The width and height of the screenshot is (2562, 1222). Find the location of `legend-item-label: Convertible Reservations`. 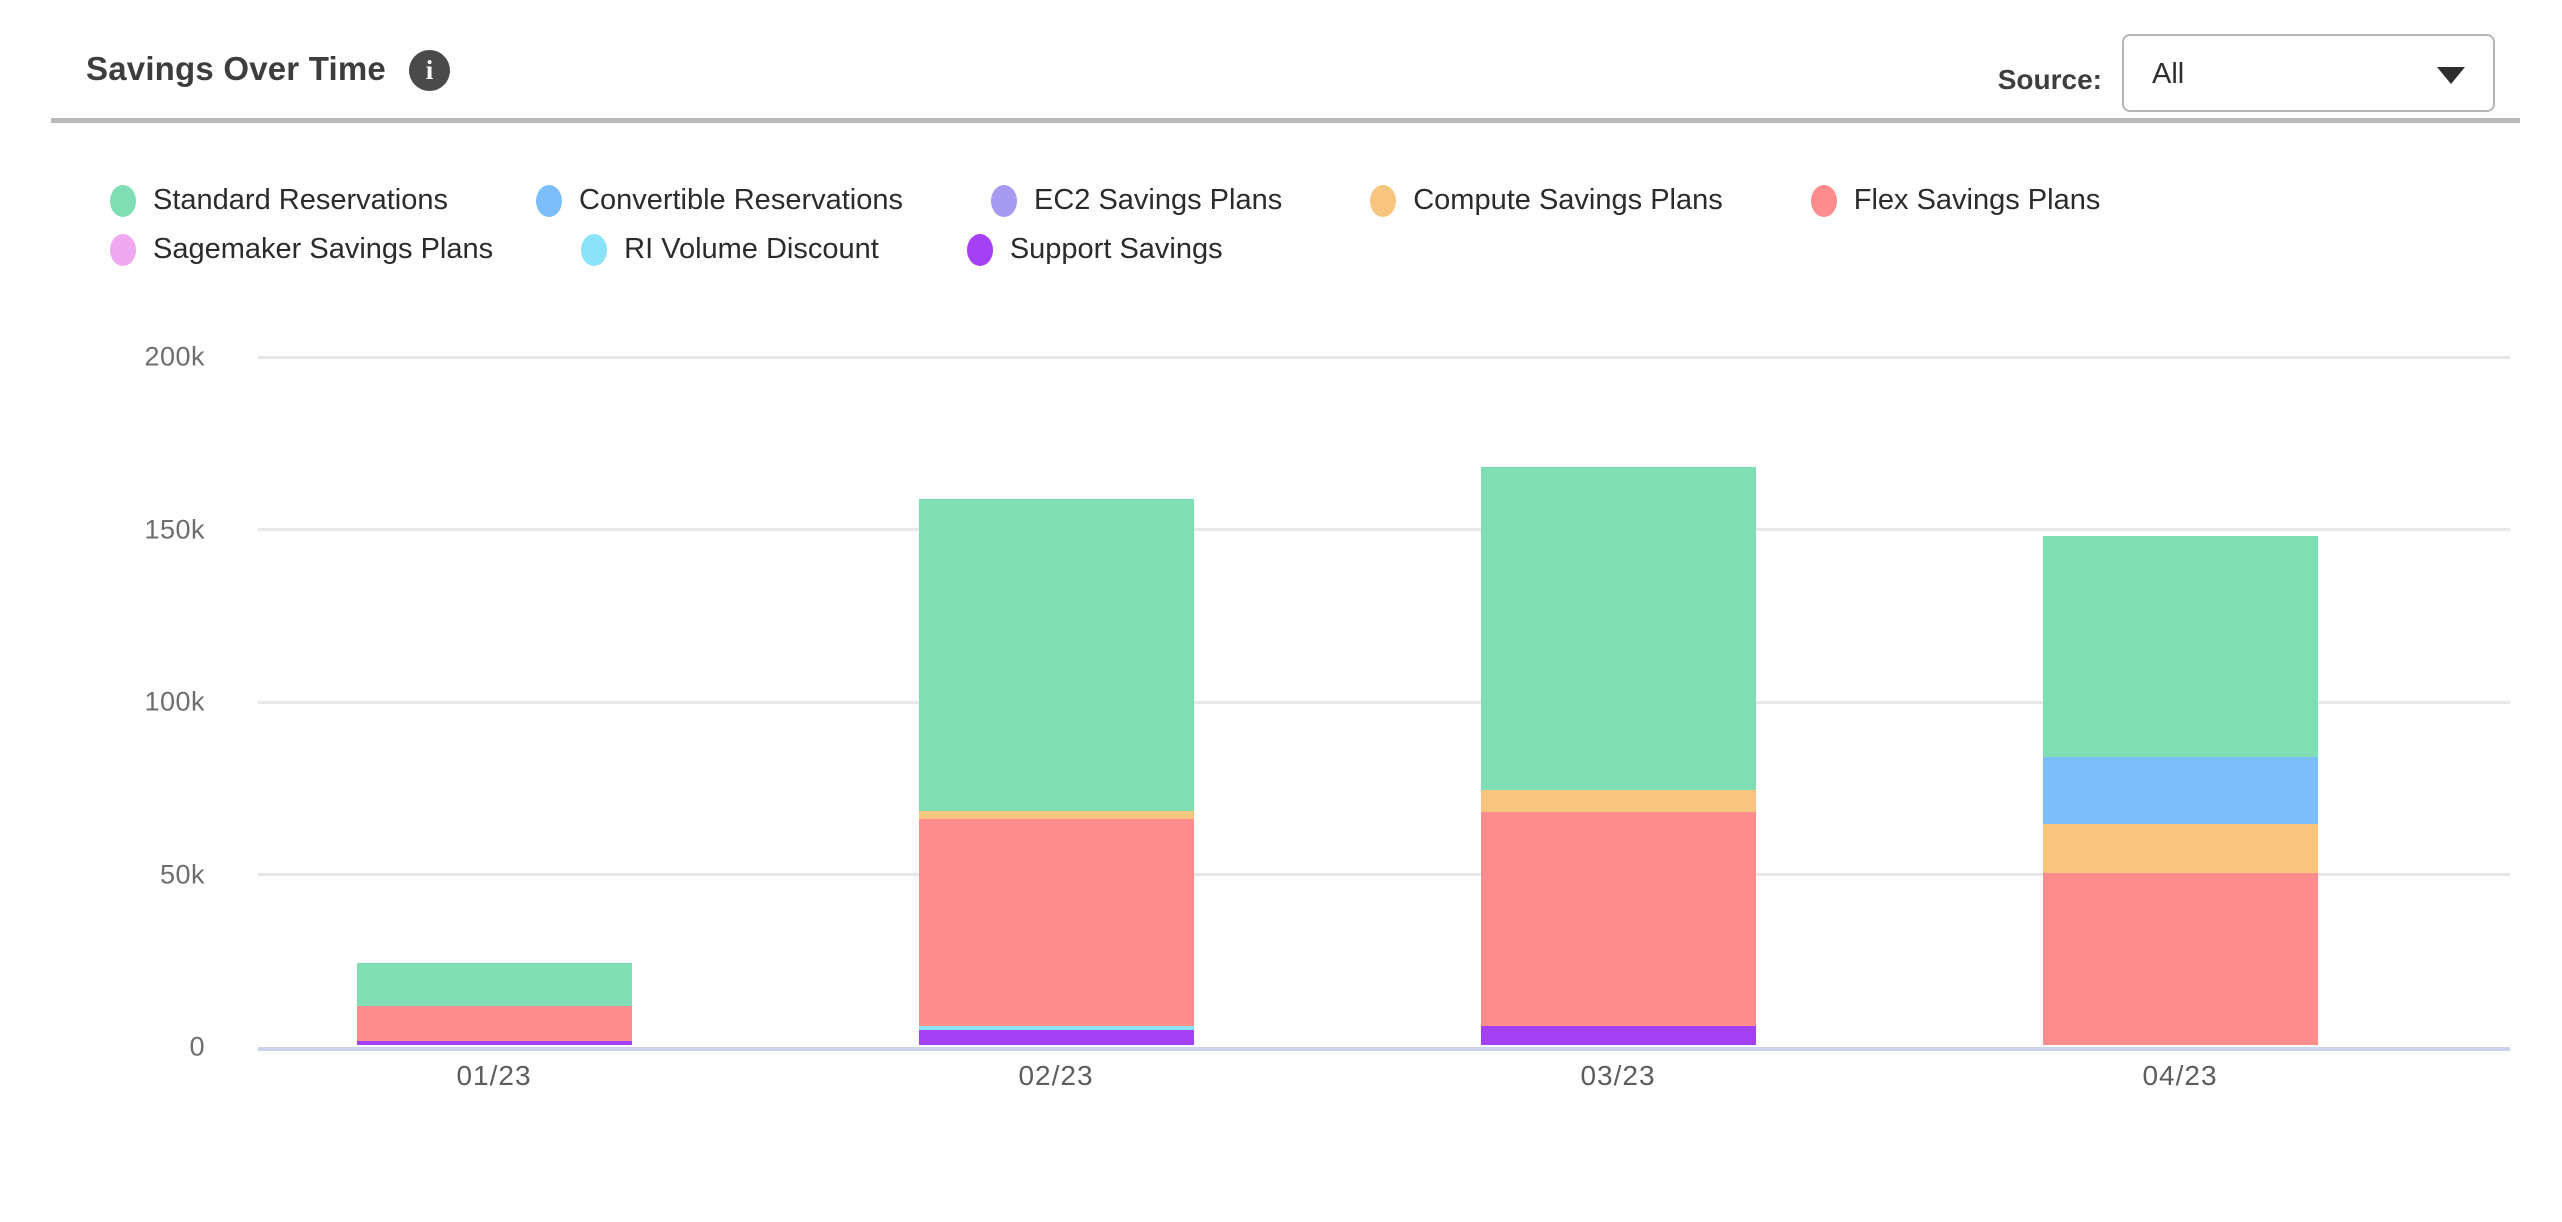

legend-item-label: Convertible Reservations is located at coordinates (741, 200).